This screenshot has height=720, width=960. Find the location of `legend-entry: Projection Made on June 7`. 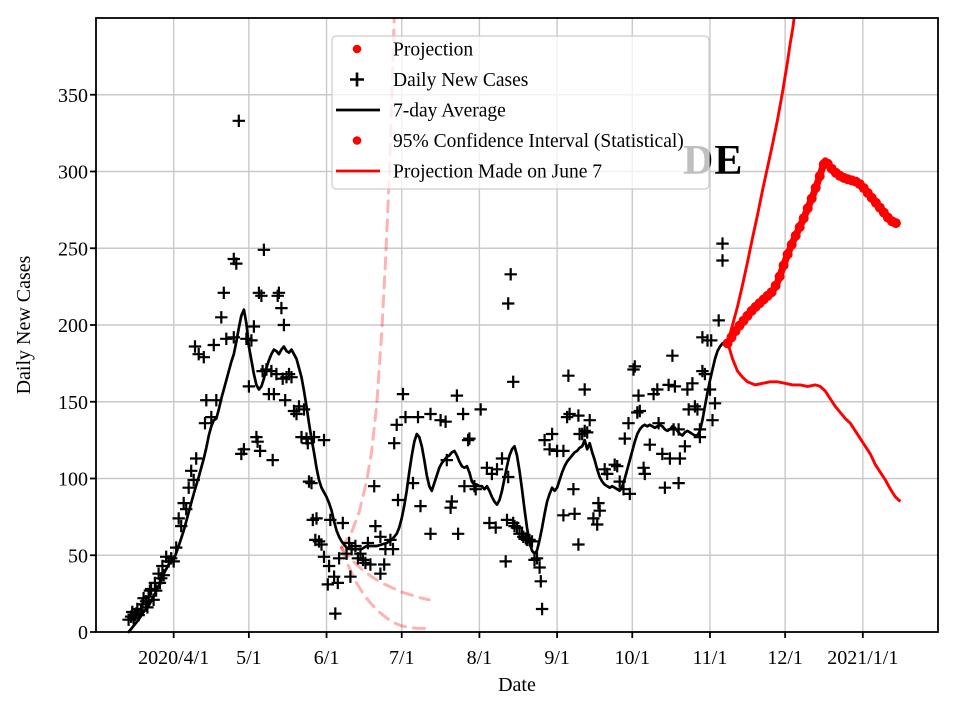

legend-entry: Projection Made on June 7 is located at coordinates (469, 172).